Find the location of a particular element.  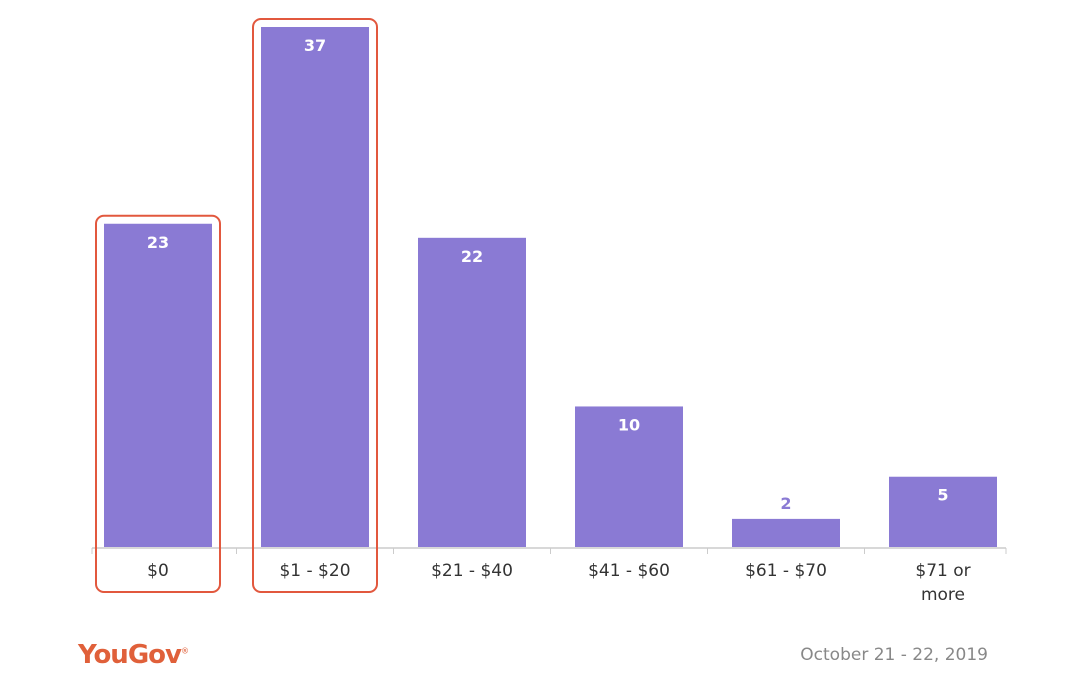

x-tick-label: $0 is located at coordinates (158, 571).